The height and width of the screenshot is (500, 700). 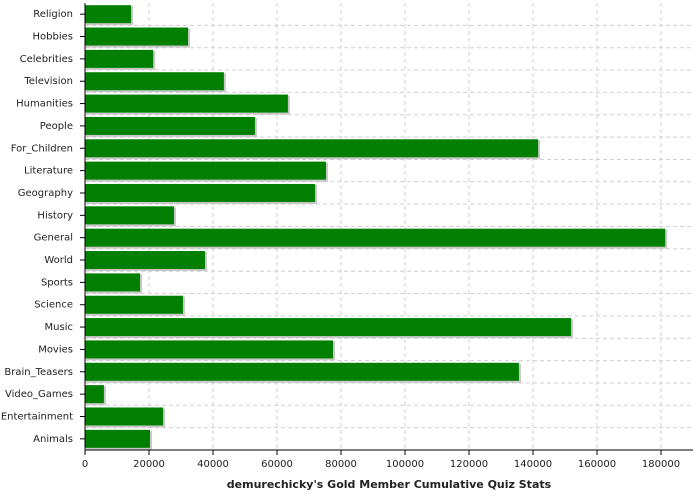 What do you see at coordinates (53, 305) in the screenshot?
I see `y-tick-label: Science` at bounding box center [53, 305].